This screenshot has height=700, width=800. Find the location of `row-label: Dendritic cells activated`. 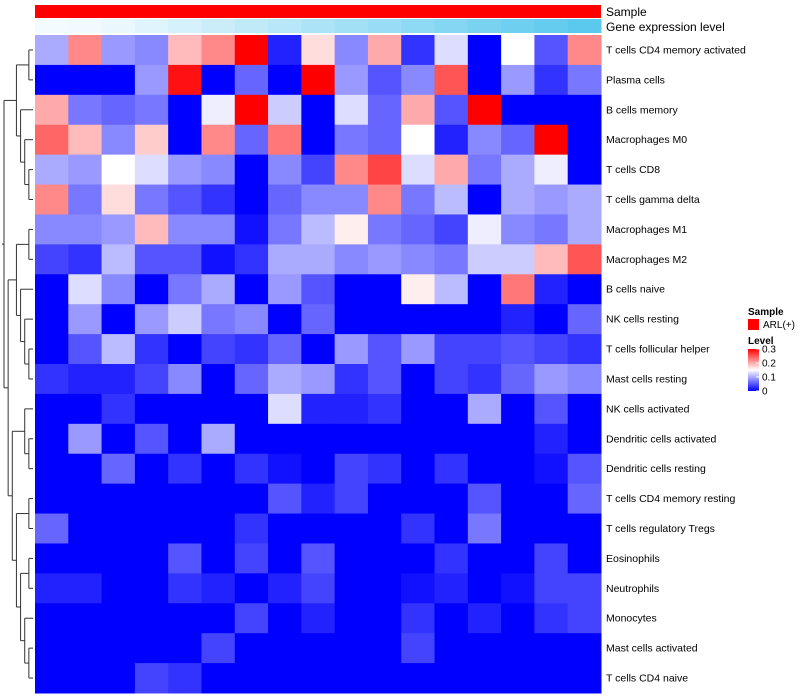

row-label: Dendritic cells activated is located at coordinates (661, 439).